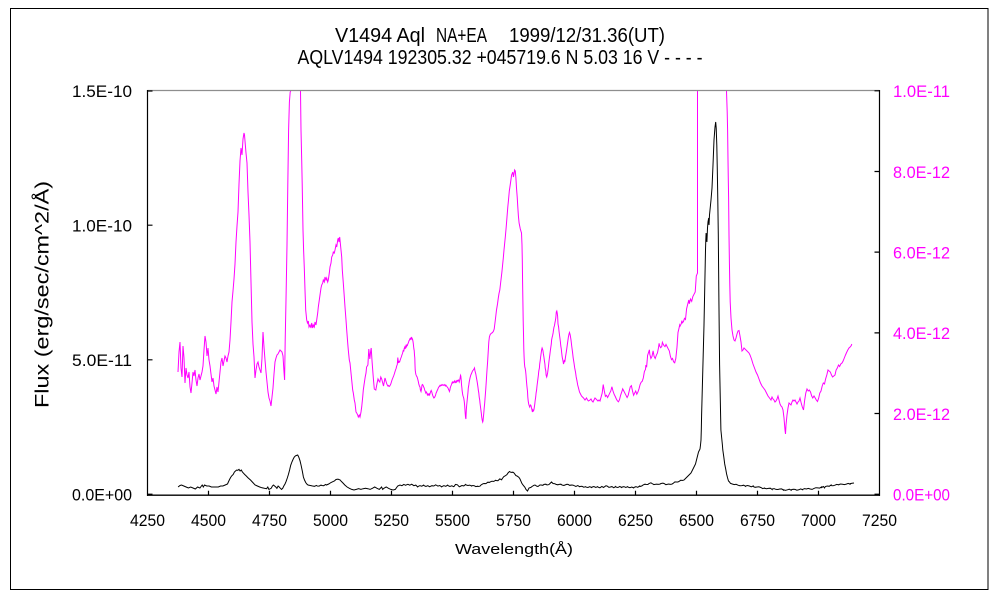 The image size is (1000, 600). Describe the element at coordinates (452, 520) in the screenshot. I see `svg-text: 5500` at that location.